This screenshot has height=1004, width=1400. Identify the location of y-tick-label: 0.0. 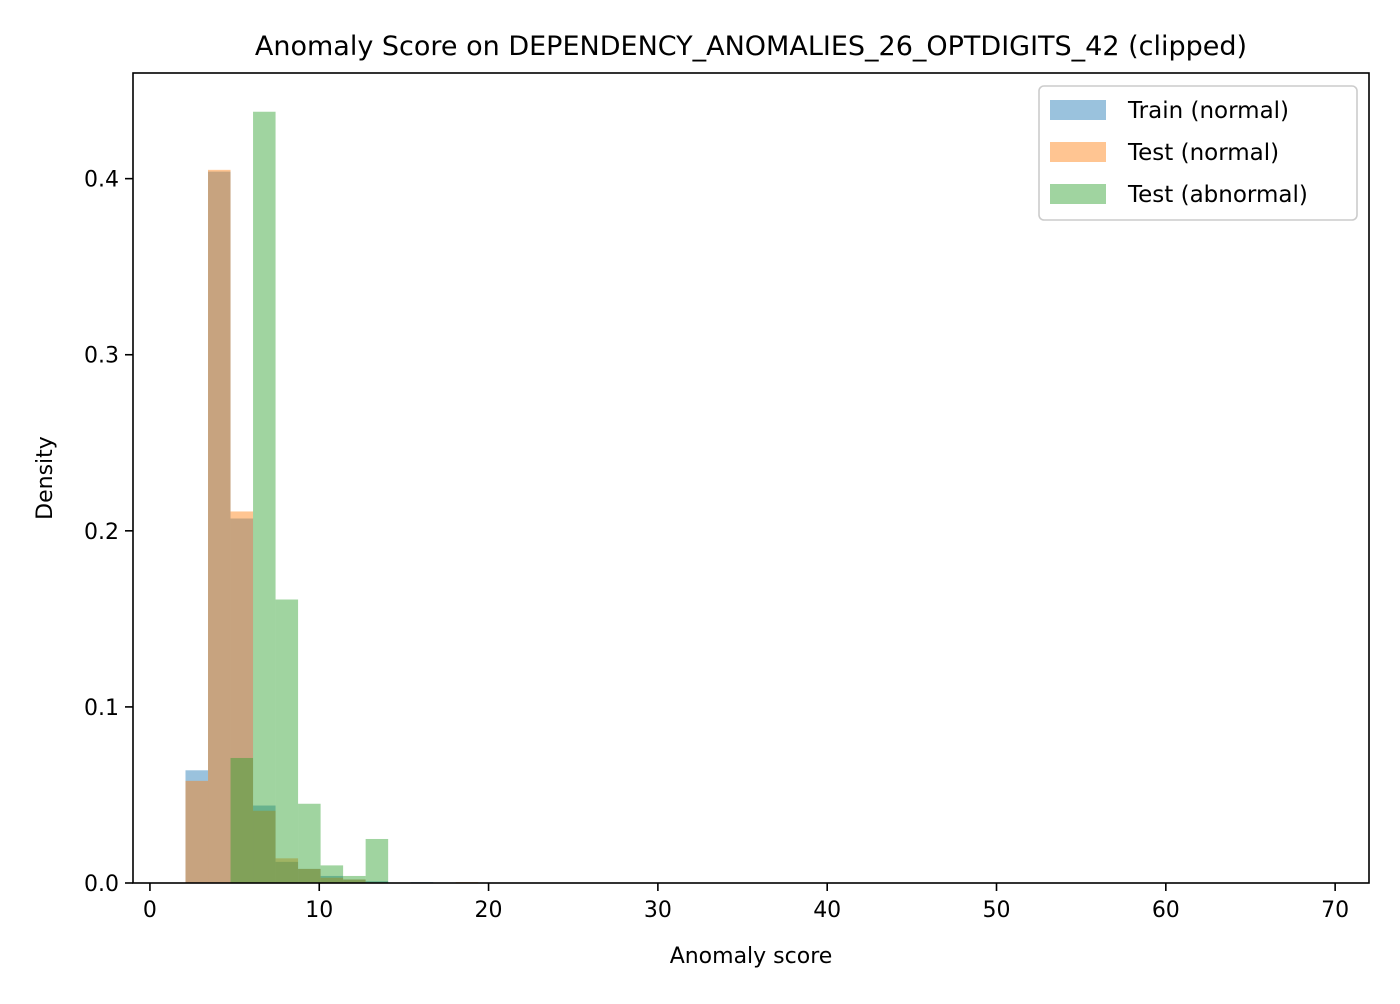
(101, 884).